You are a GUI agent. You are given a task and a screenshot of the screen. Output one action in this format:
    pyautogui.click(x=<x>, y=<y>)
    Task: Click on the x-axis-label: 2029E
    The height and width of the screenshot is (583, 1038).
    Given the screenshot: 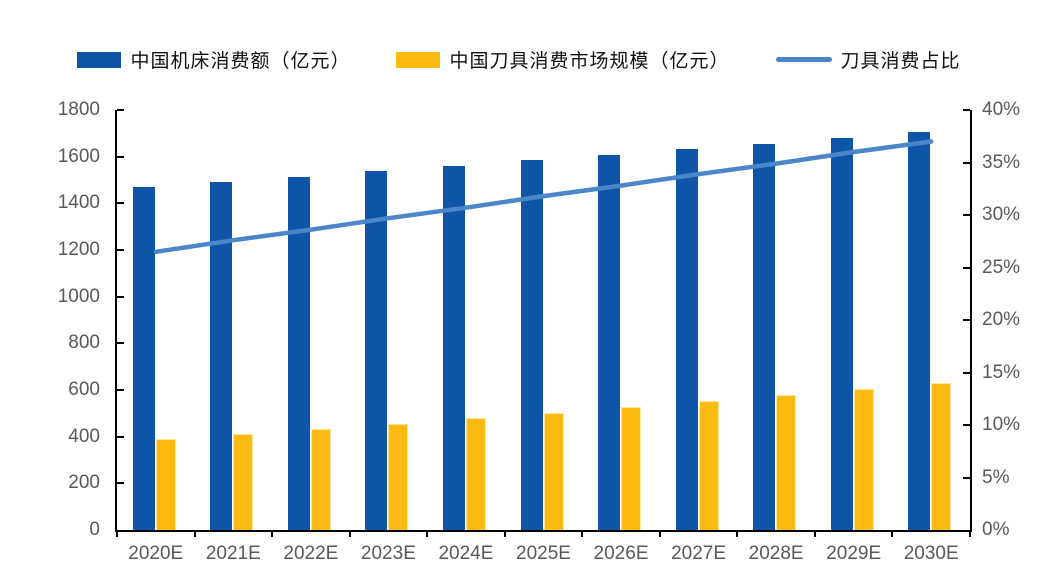 What is the action you would take?
    pyautogui.click(x=854, y=553)
    